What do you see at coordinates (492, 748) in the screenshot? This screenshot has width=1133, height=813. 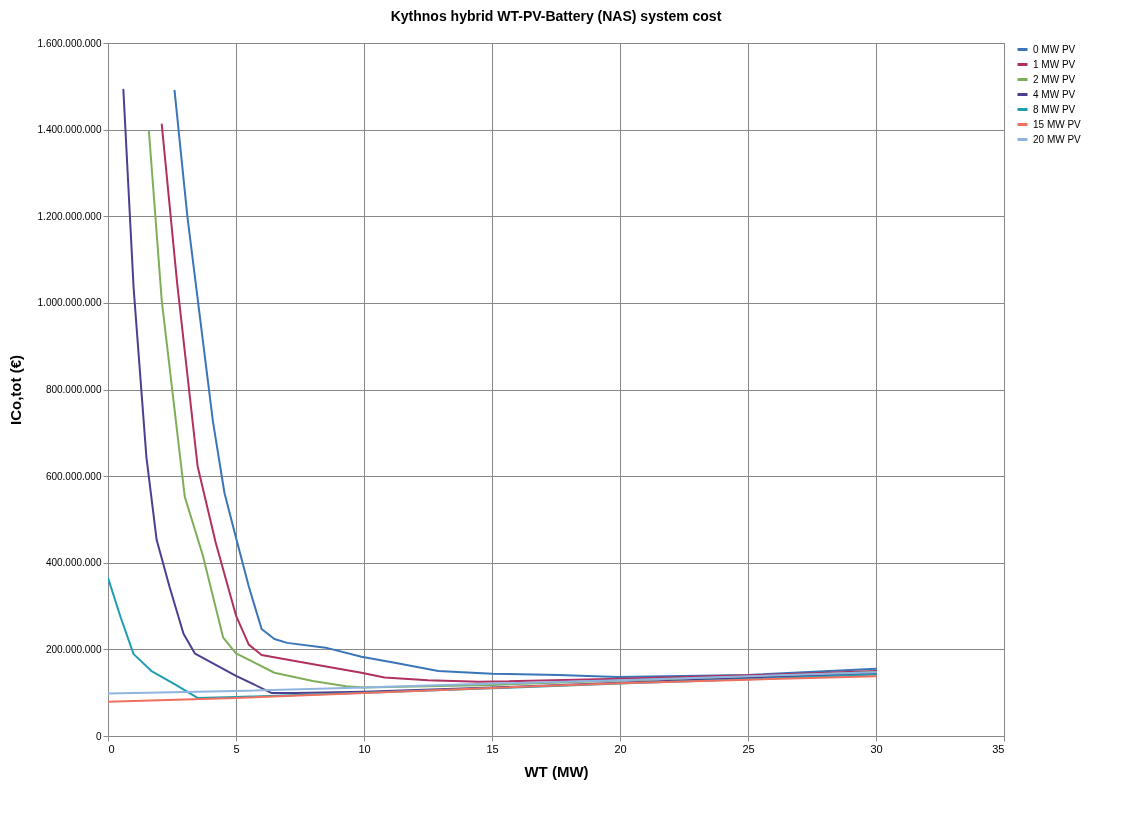 I see `x-tick-label: 15` at bounding box center [492, 748].